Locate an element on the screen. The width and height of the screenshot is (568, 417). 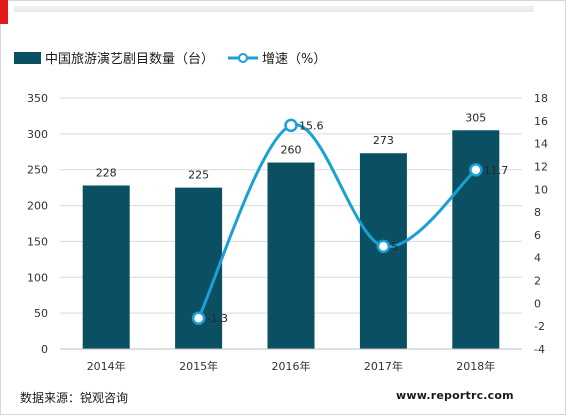
y-right-tick-label: 14 is located at coordinates (541, 144).